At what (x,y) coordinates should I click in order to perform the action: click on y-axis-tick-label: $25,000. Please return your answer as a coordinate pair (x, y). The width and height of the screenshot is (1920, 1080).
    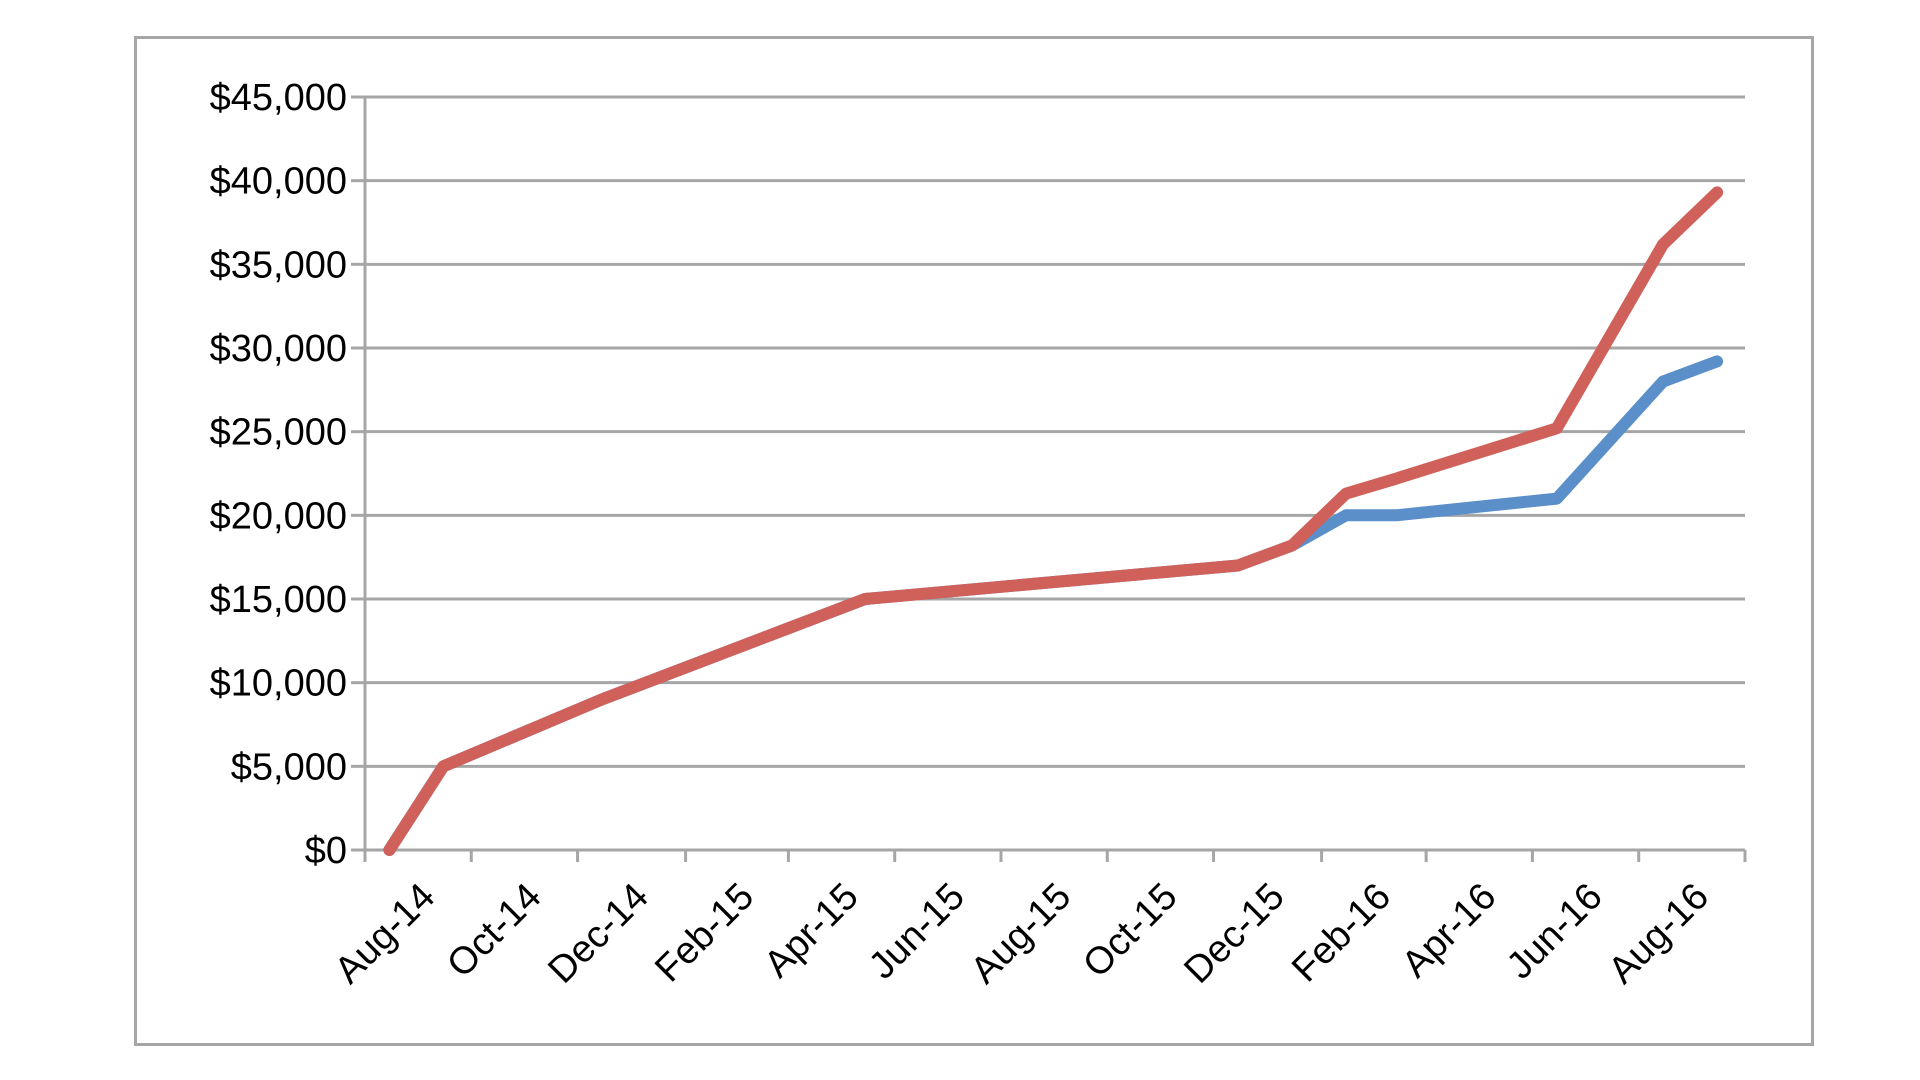
    Looking at the image, I should click on (278, 433).